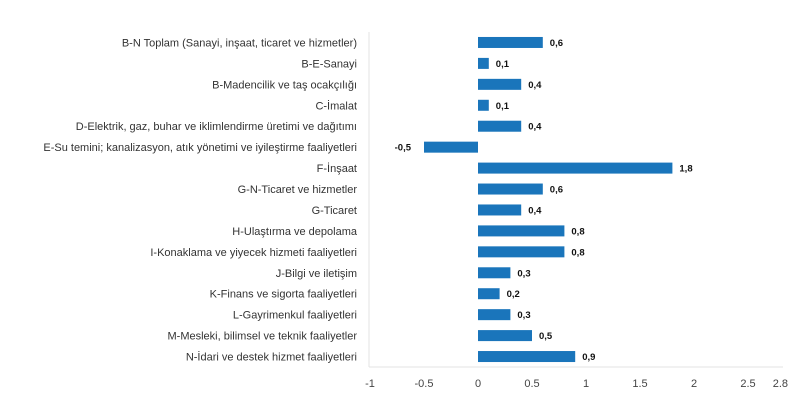 This screenshot has height=408, width=811. What do you see at coordinates (295, 232) in the screenshot?
I see `category-label: H-Ulaştırma ve depolama` at bounding box center [295, 232].